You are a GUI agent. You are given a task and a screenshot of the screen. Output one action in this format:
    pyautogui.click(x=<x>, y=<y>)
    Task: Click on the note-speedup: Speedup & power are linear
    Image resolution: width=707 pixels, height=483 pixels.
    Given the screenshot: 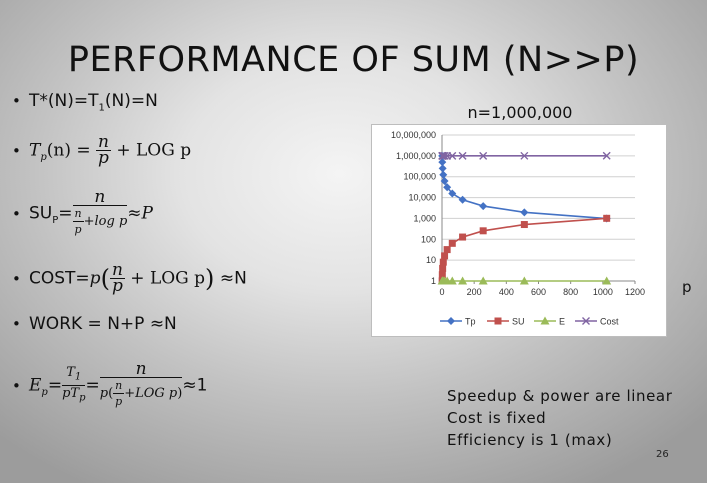 What is the action you would take?
    pyautogui.click(x=560, y=396)
    